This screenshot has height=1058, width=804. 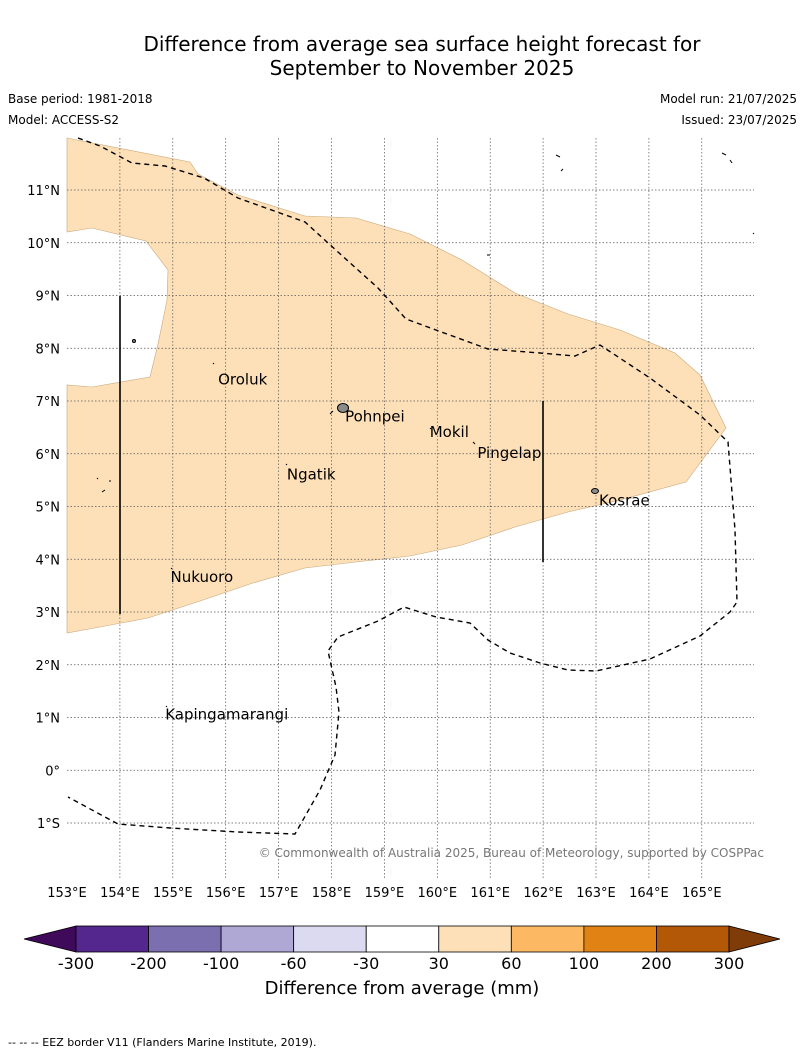 What do you see at coordinates (401, 963) in the screenshot?
I see `colorbar-tick-labels: -300 -200 -100 -60 -30 30 60 100 200 300` at bounding box center [401, 963].